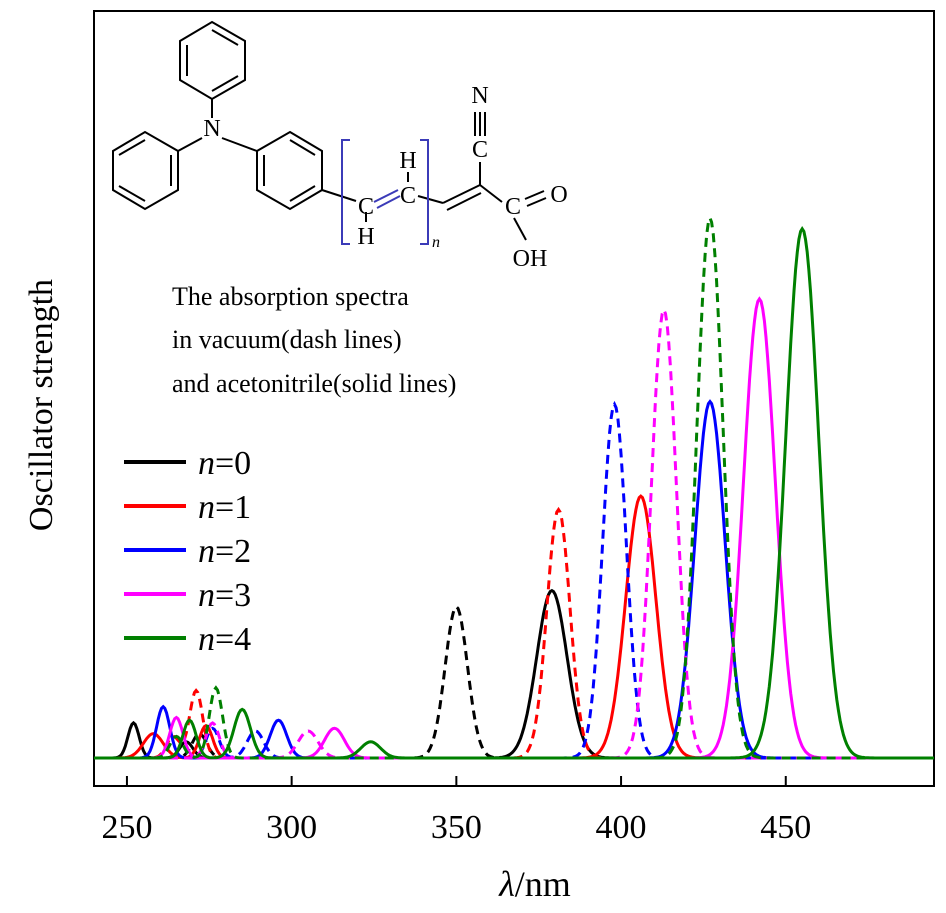  Describe the element at coordinates (233, 639) in the screenshot. I see `legend-label-value: =4` at that location.